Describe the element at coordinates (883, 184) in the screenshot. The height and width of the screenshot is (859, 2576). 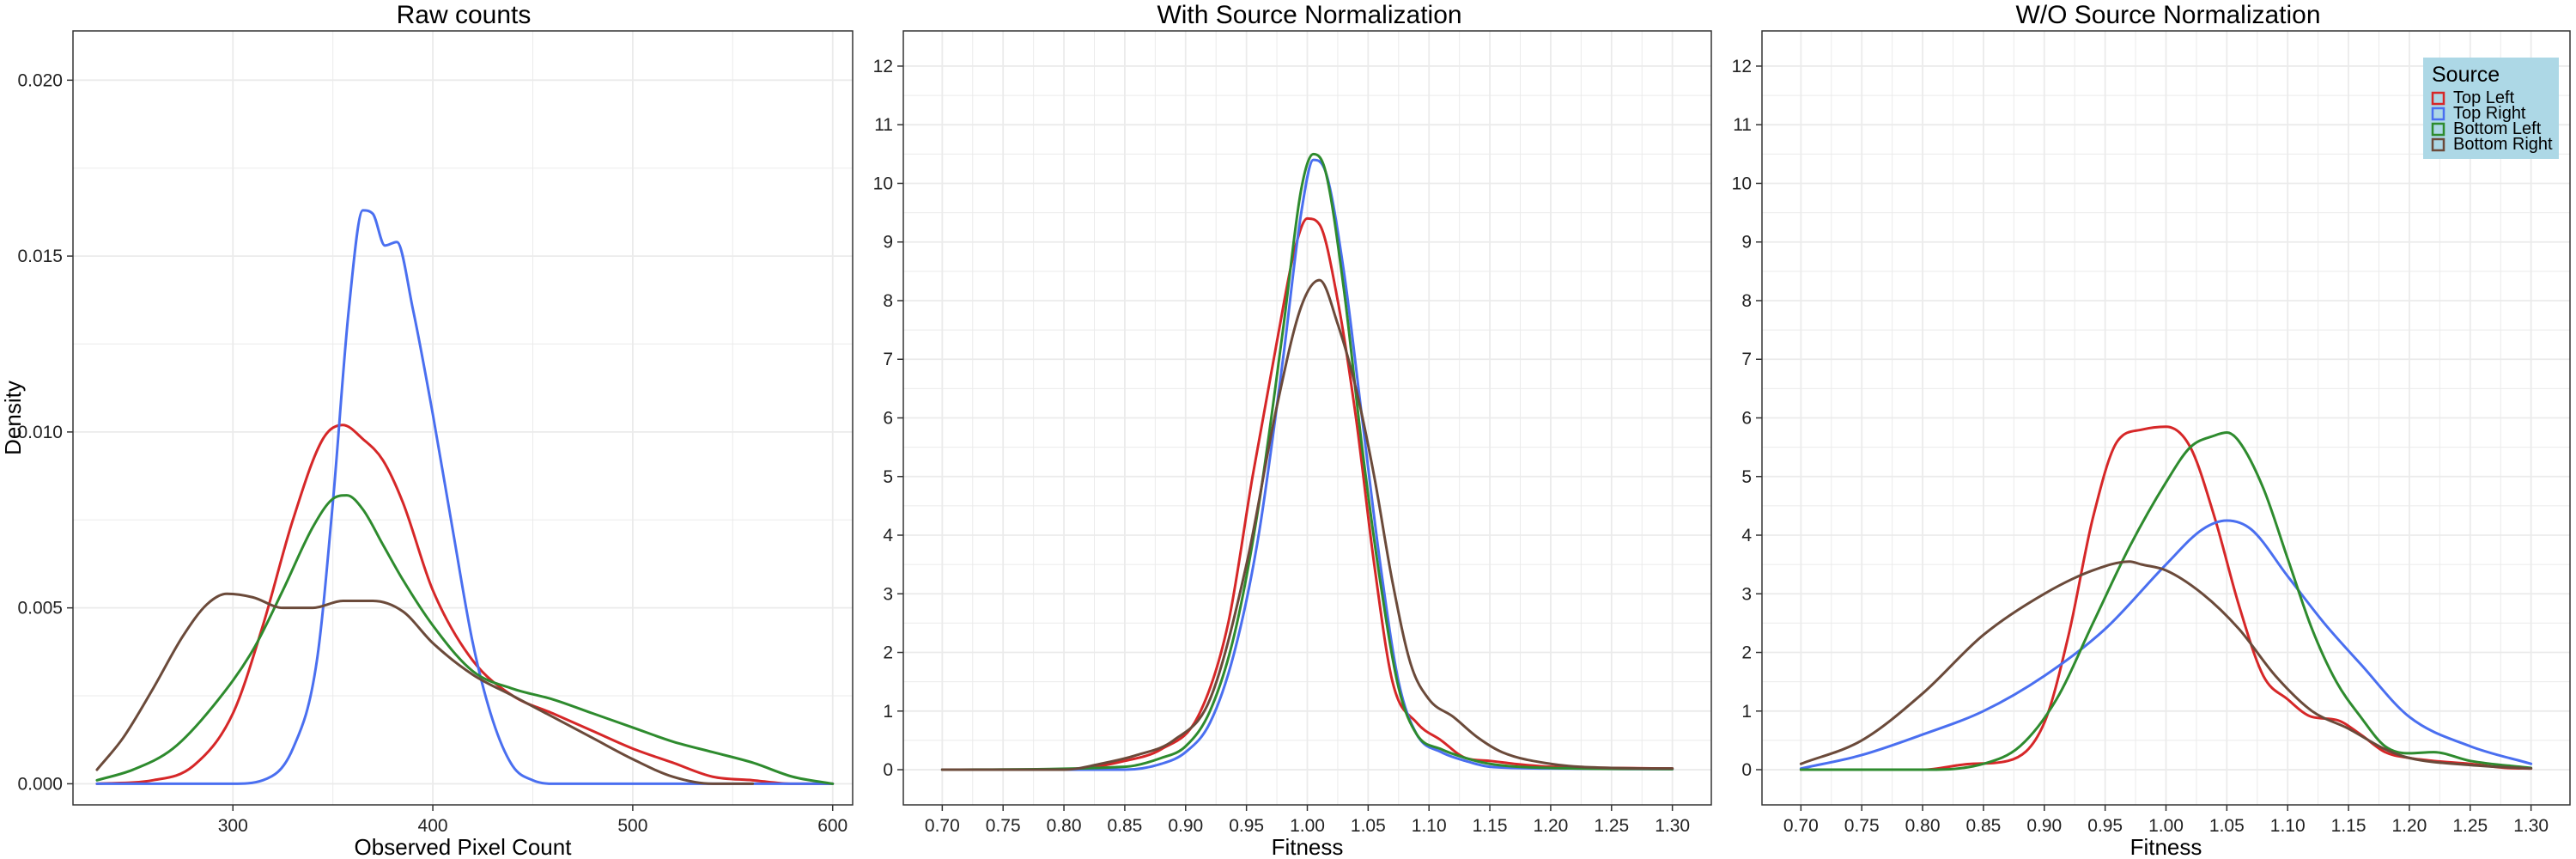
I see `y-tick-label: 10` at that location.